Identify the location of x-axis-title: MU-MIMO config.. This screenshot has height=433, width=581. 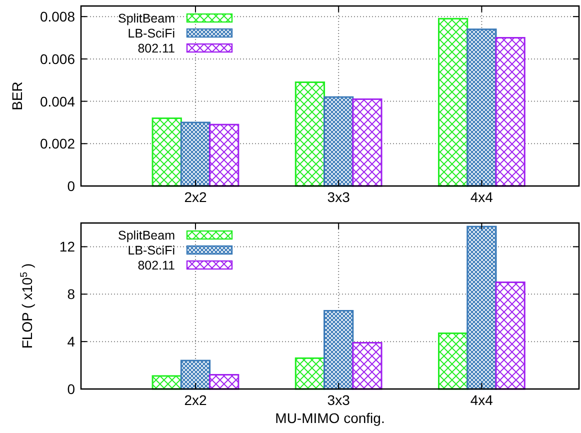
(330, 418).